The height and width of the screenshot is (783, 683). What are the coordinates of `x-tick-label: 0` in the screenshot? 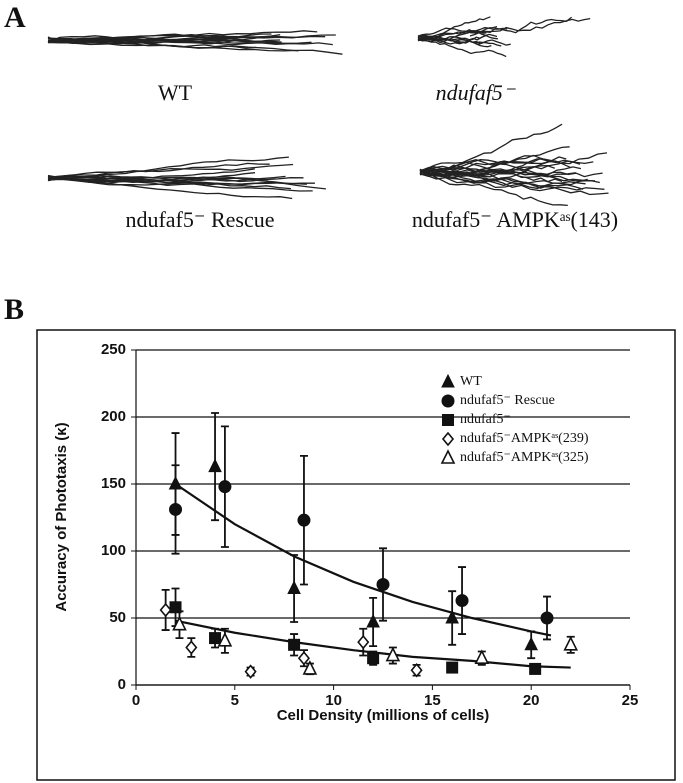 It's located at (136, 700).